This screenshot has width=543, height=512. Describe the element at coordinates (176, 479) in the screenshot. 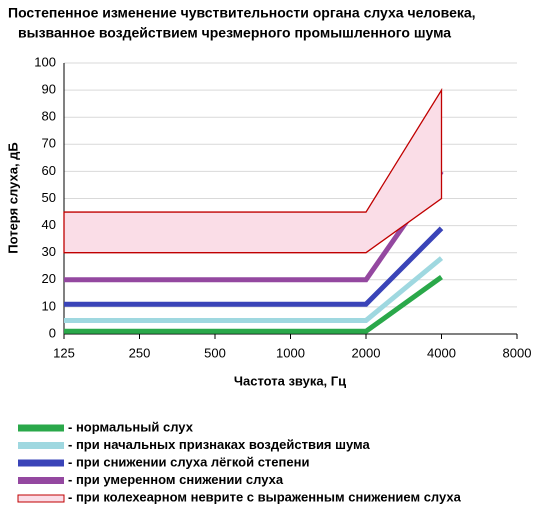

I see `legend-label: - при умеренном снижении слуха` at that location.